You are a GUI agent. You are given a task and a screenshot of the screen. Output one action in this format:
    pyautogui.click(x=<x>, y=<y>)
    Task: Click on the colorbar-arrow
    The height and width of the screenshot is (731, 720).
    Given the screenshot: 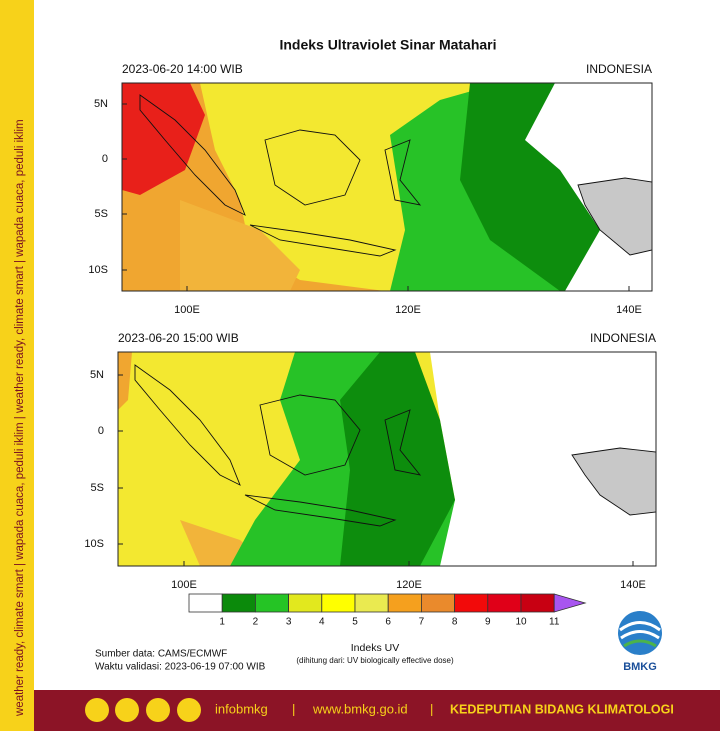 What is the action you would take?
    pyautogui.click(x=570, y=603)
    